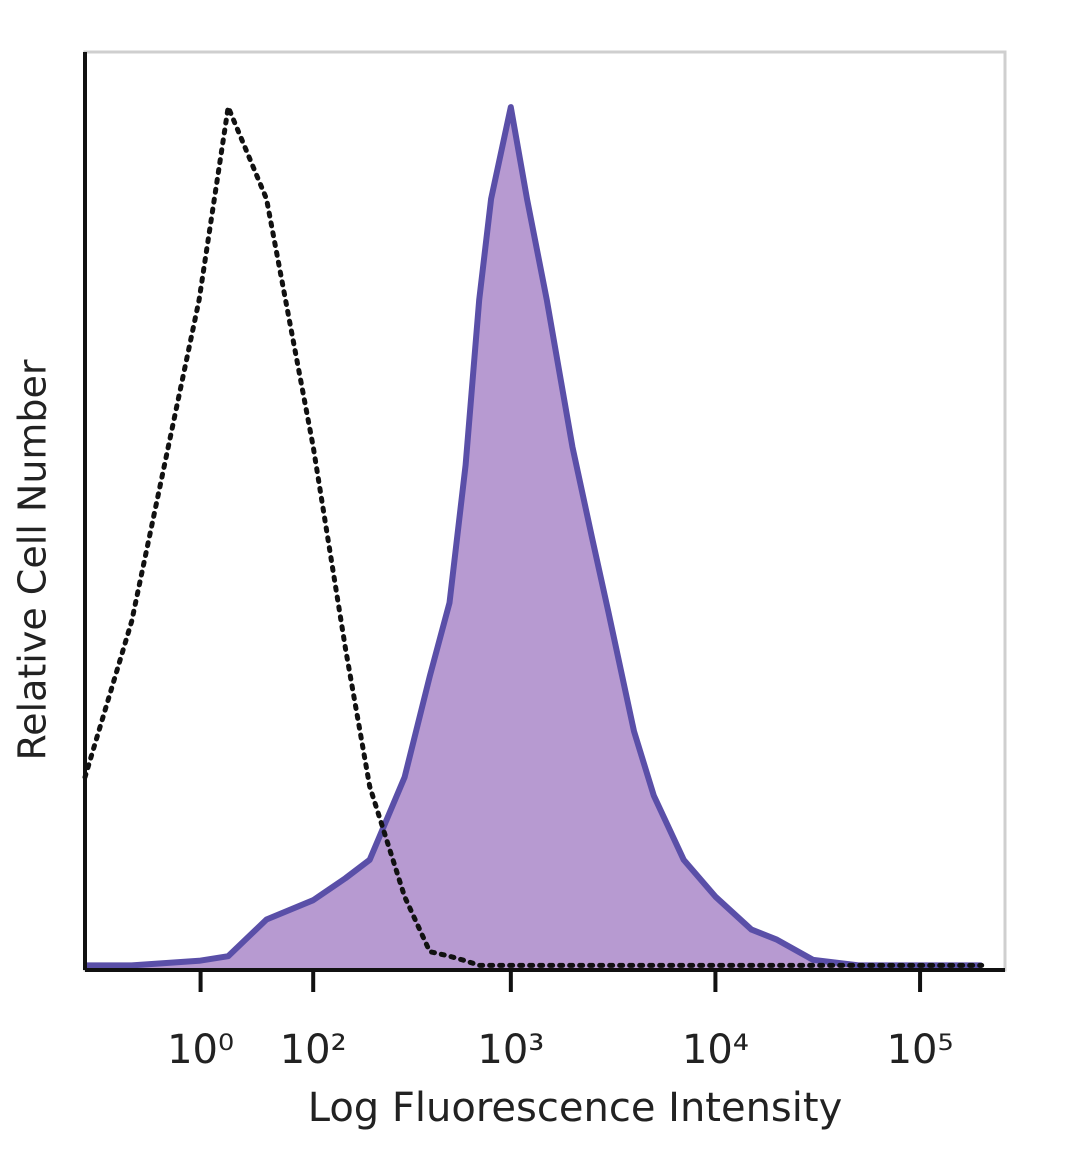 The image size is (1080, 1169). Describe the element at coordinates (510, 1050) in the screenshot. I see `x-tick-label: 10³` at that location.